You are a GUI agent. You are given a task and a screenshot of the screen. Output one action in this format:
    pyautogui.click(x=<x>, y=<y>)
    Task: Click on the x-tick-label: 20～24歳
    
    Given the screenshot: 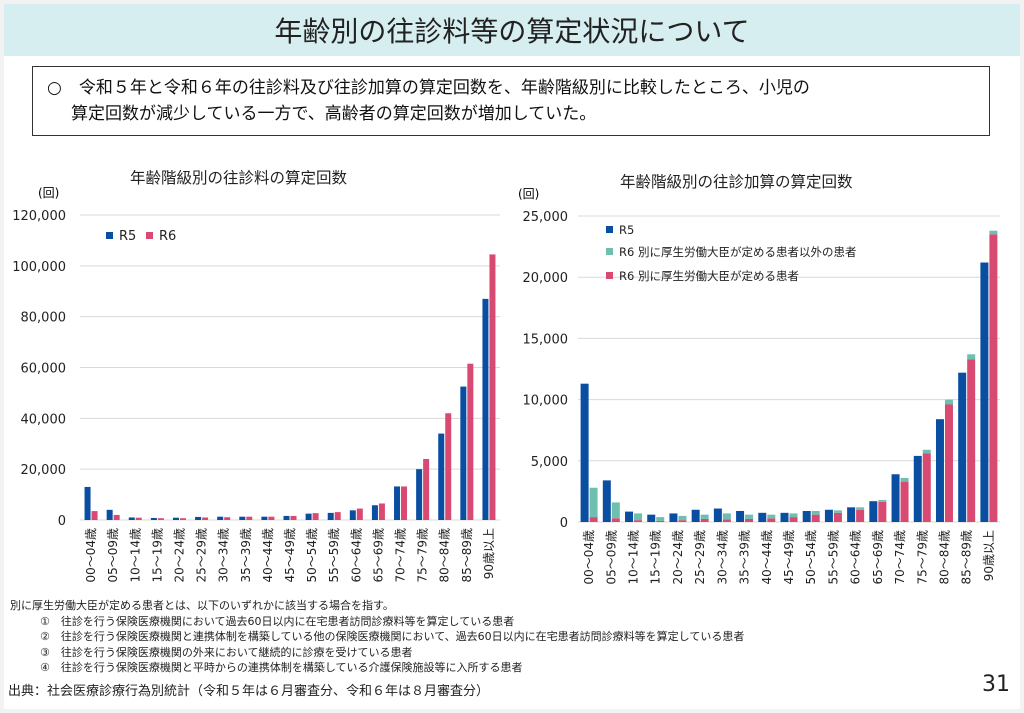 What is the action you would take?
    pyautogui.click(x=179, y=555)
    